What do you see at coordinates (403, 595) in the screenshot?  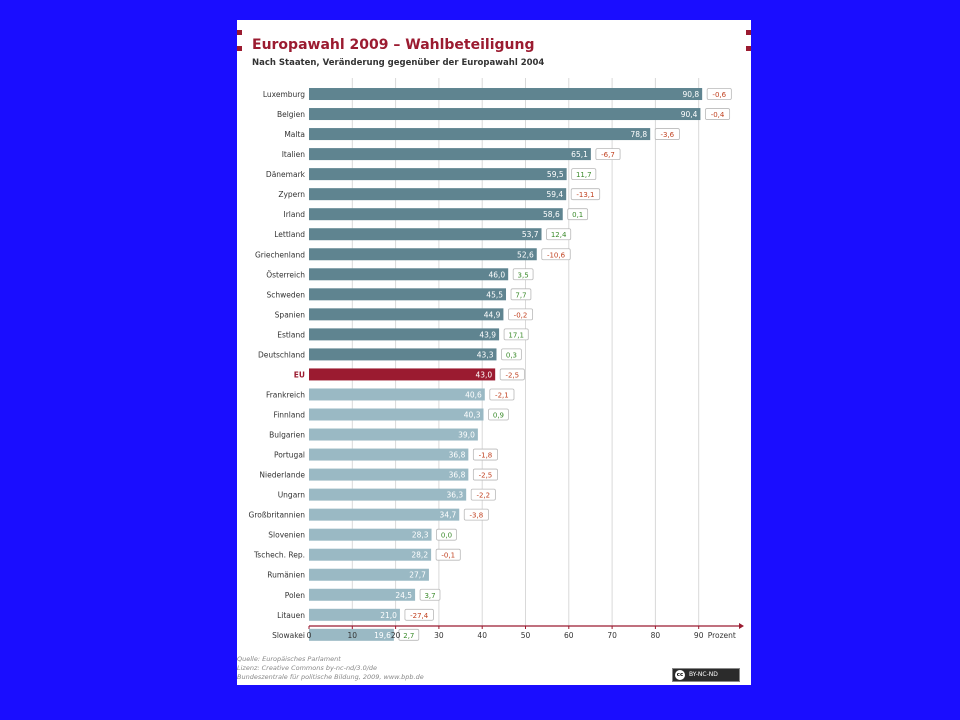 I see `value-label: 24,5` at bounding box center [403, 595].